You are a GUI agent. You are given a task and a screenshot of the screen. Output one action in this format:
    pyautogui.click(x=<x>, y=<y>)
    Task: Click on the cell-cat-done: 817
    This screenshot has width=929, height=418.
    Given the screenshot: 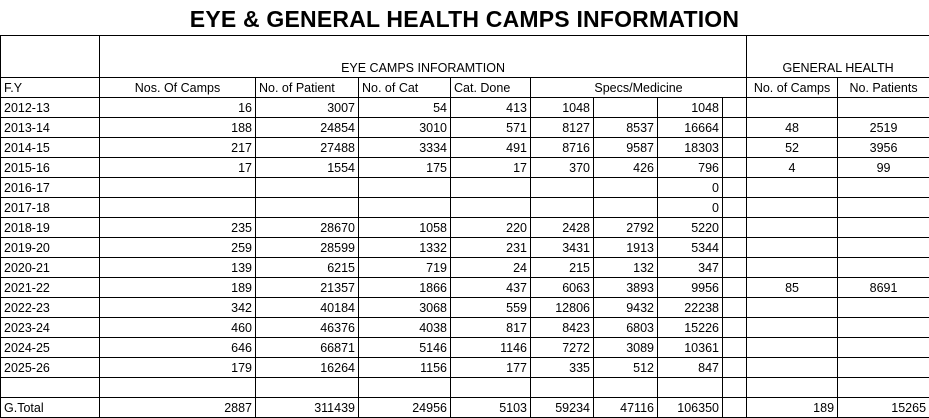 What is the action you would take?
    pyautogui.click(x=491, y=328)
    